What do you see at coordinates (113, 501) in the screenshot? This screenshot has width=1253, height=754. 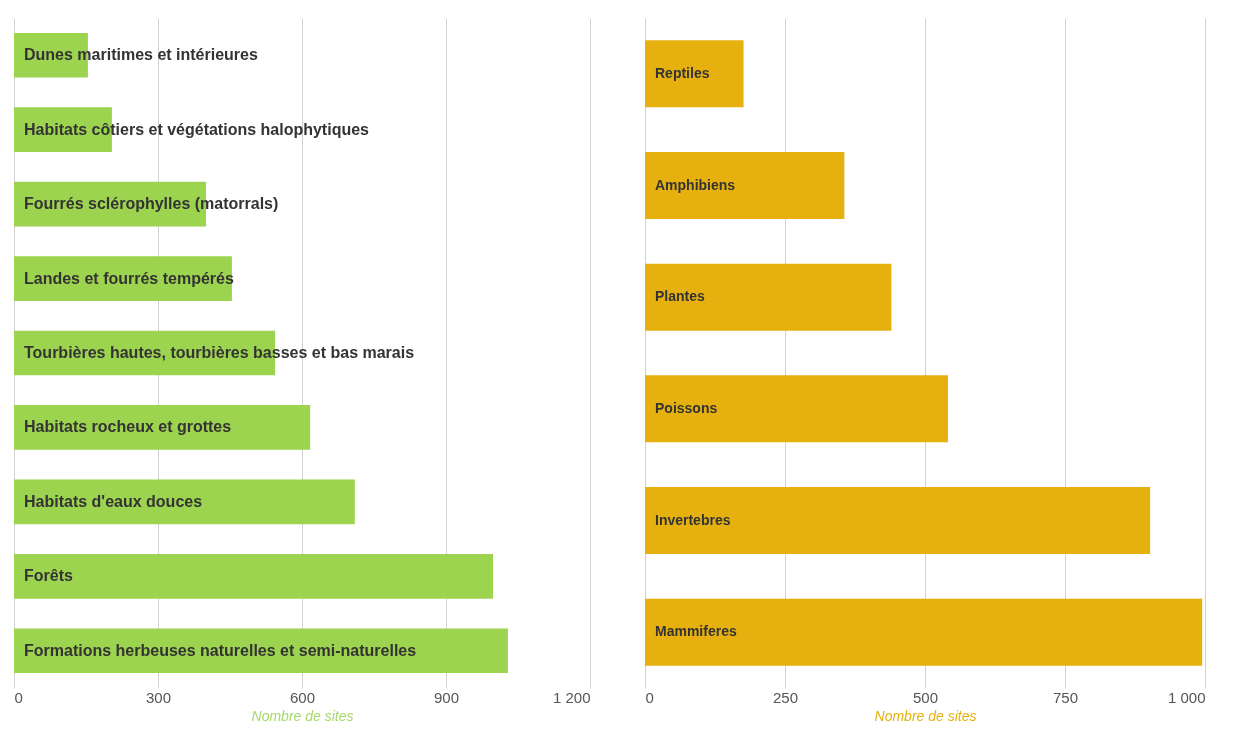 I see `category-label: Habitats d'eaux douces` at bounding box center [113, 501].